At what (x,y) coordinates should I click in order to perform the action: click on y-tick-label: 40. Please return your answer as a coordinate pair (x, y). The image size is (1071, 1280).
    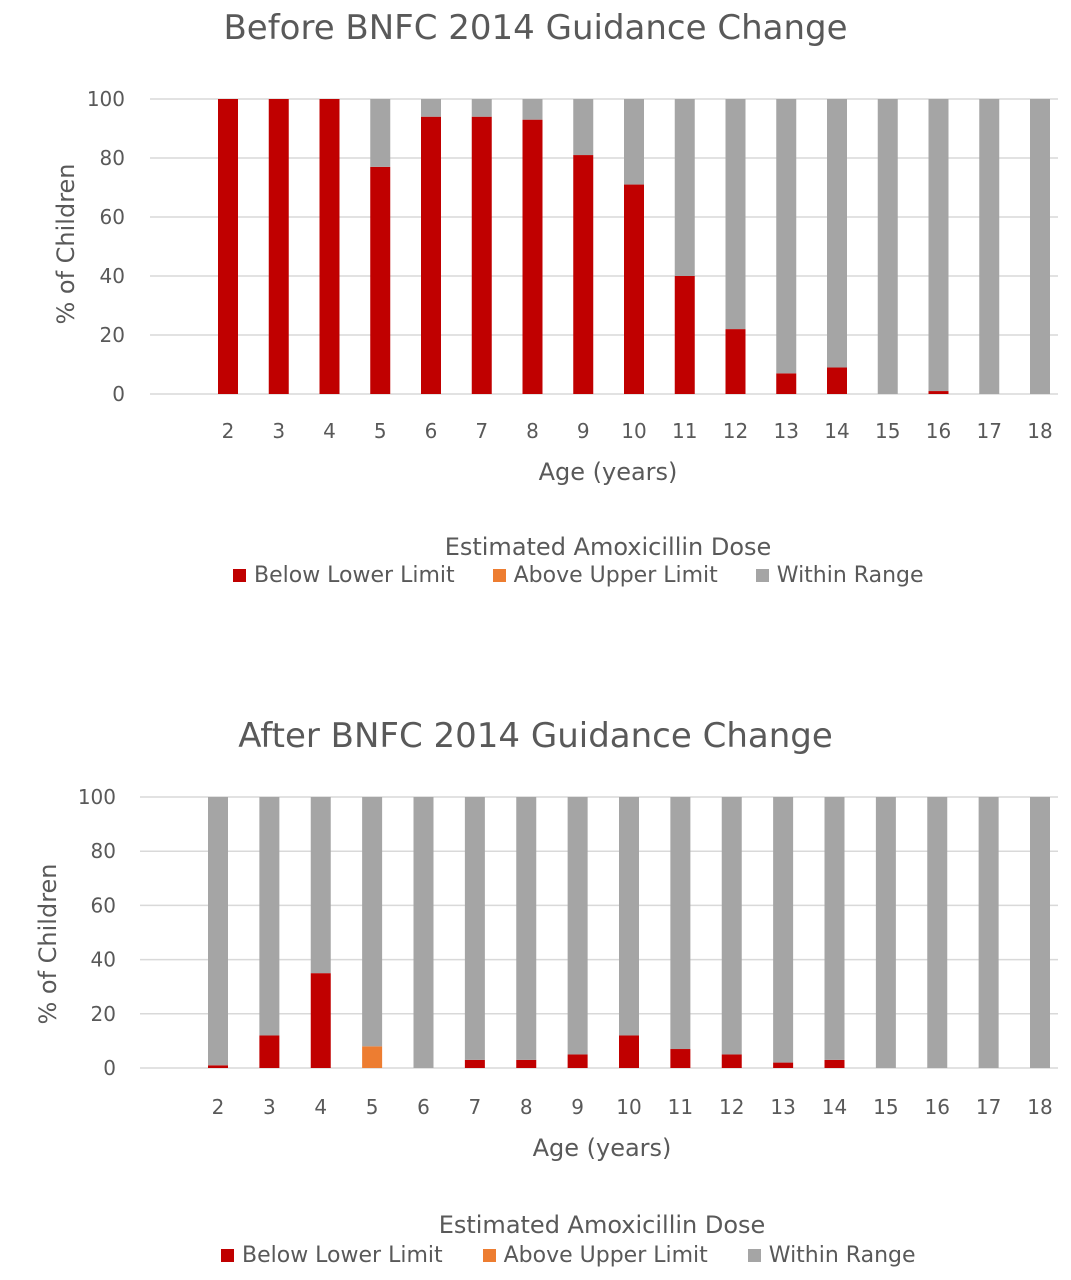
    Looking at the image, I should click on (103, 960).